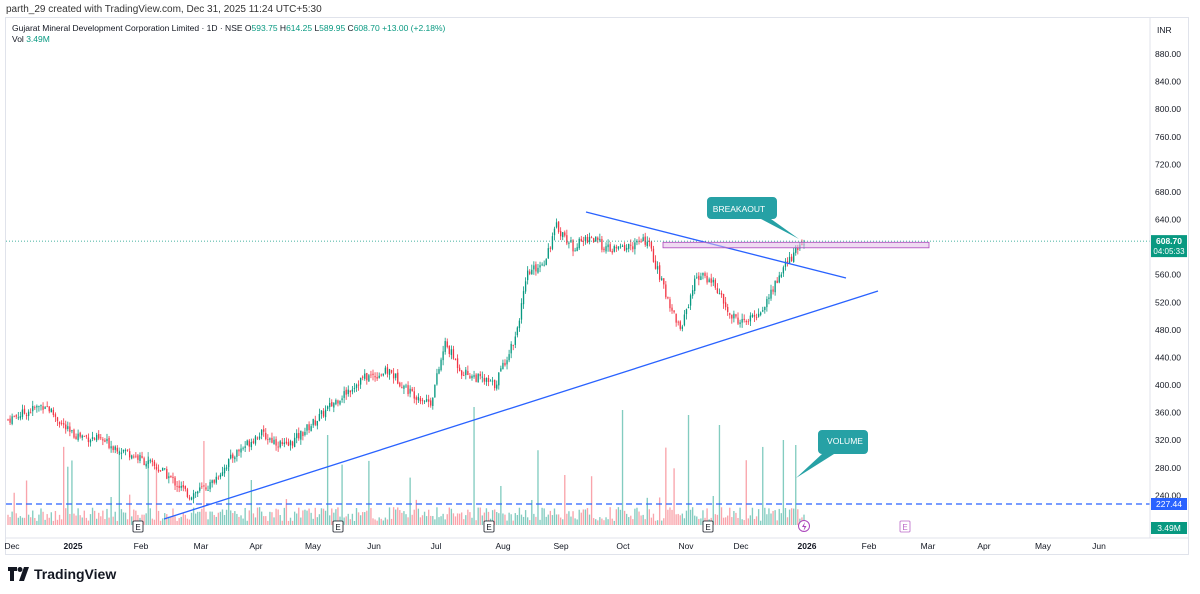 This screenshot has width=1200, height=594. Describe the element at coordinates (807, 546) in the screenshot. I see `x-tick-label: 2026` at that location.